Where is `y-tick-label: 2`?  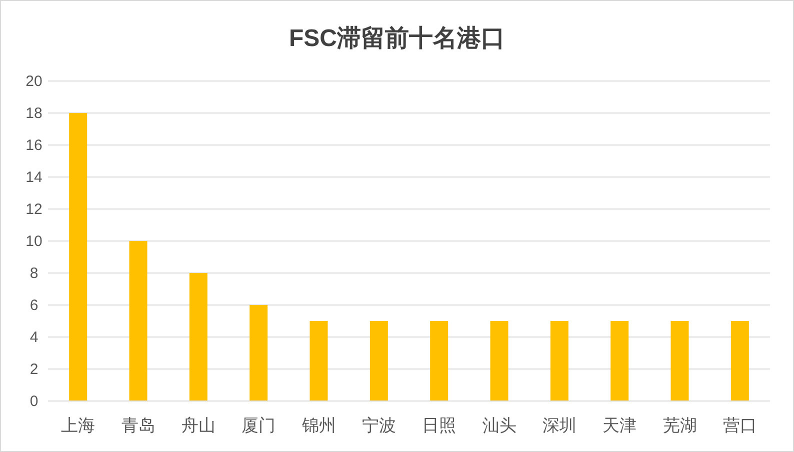
y-tick-label: 2 is located at coordinates (34, 369).